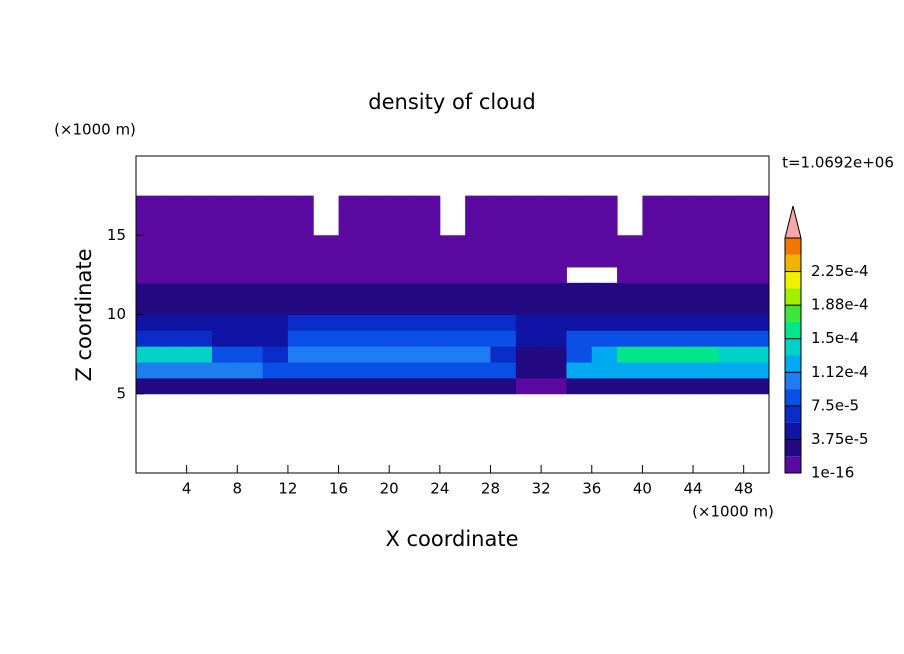  Describe the element at coordinates (692, 489) in the screenshot. I see `x-tick-label: 44` at that location.